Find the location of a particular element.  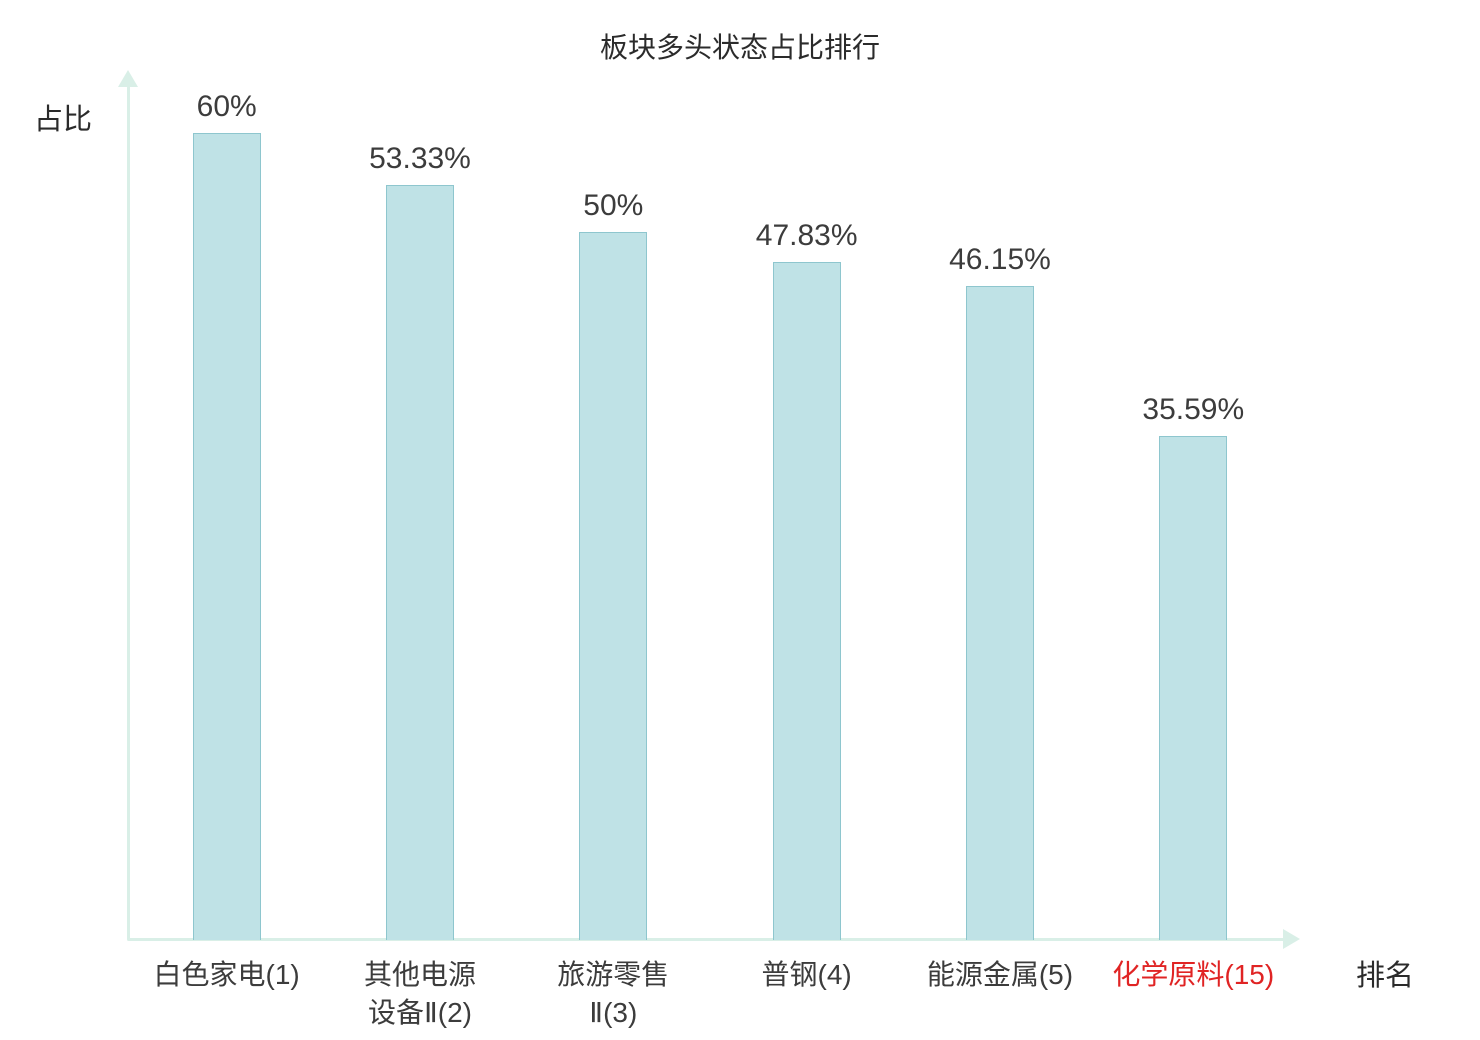

bar-value-label: 46.15% is located at coordinates (1000, 260).